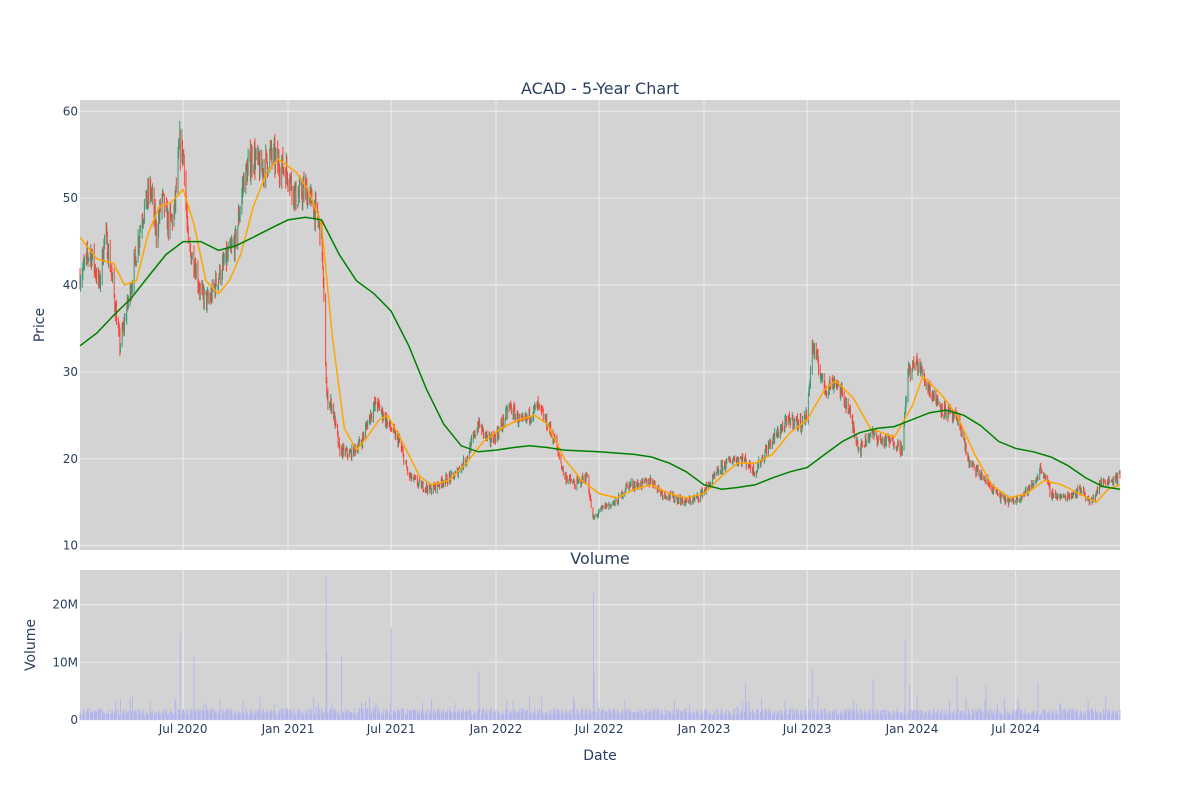 The image size is (1200, 804). I want to click on volume-y-ticks: 0 10M 20M, so click(65, 662).